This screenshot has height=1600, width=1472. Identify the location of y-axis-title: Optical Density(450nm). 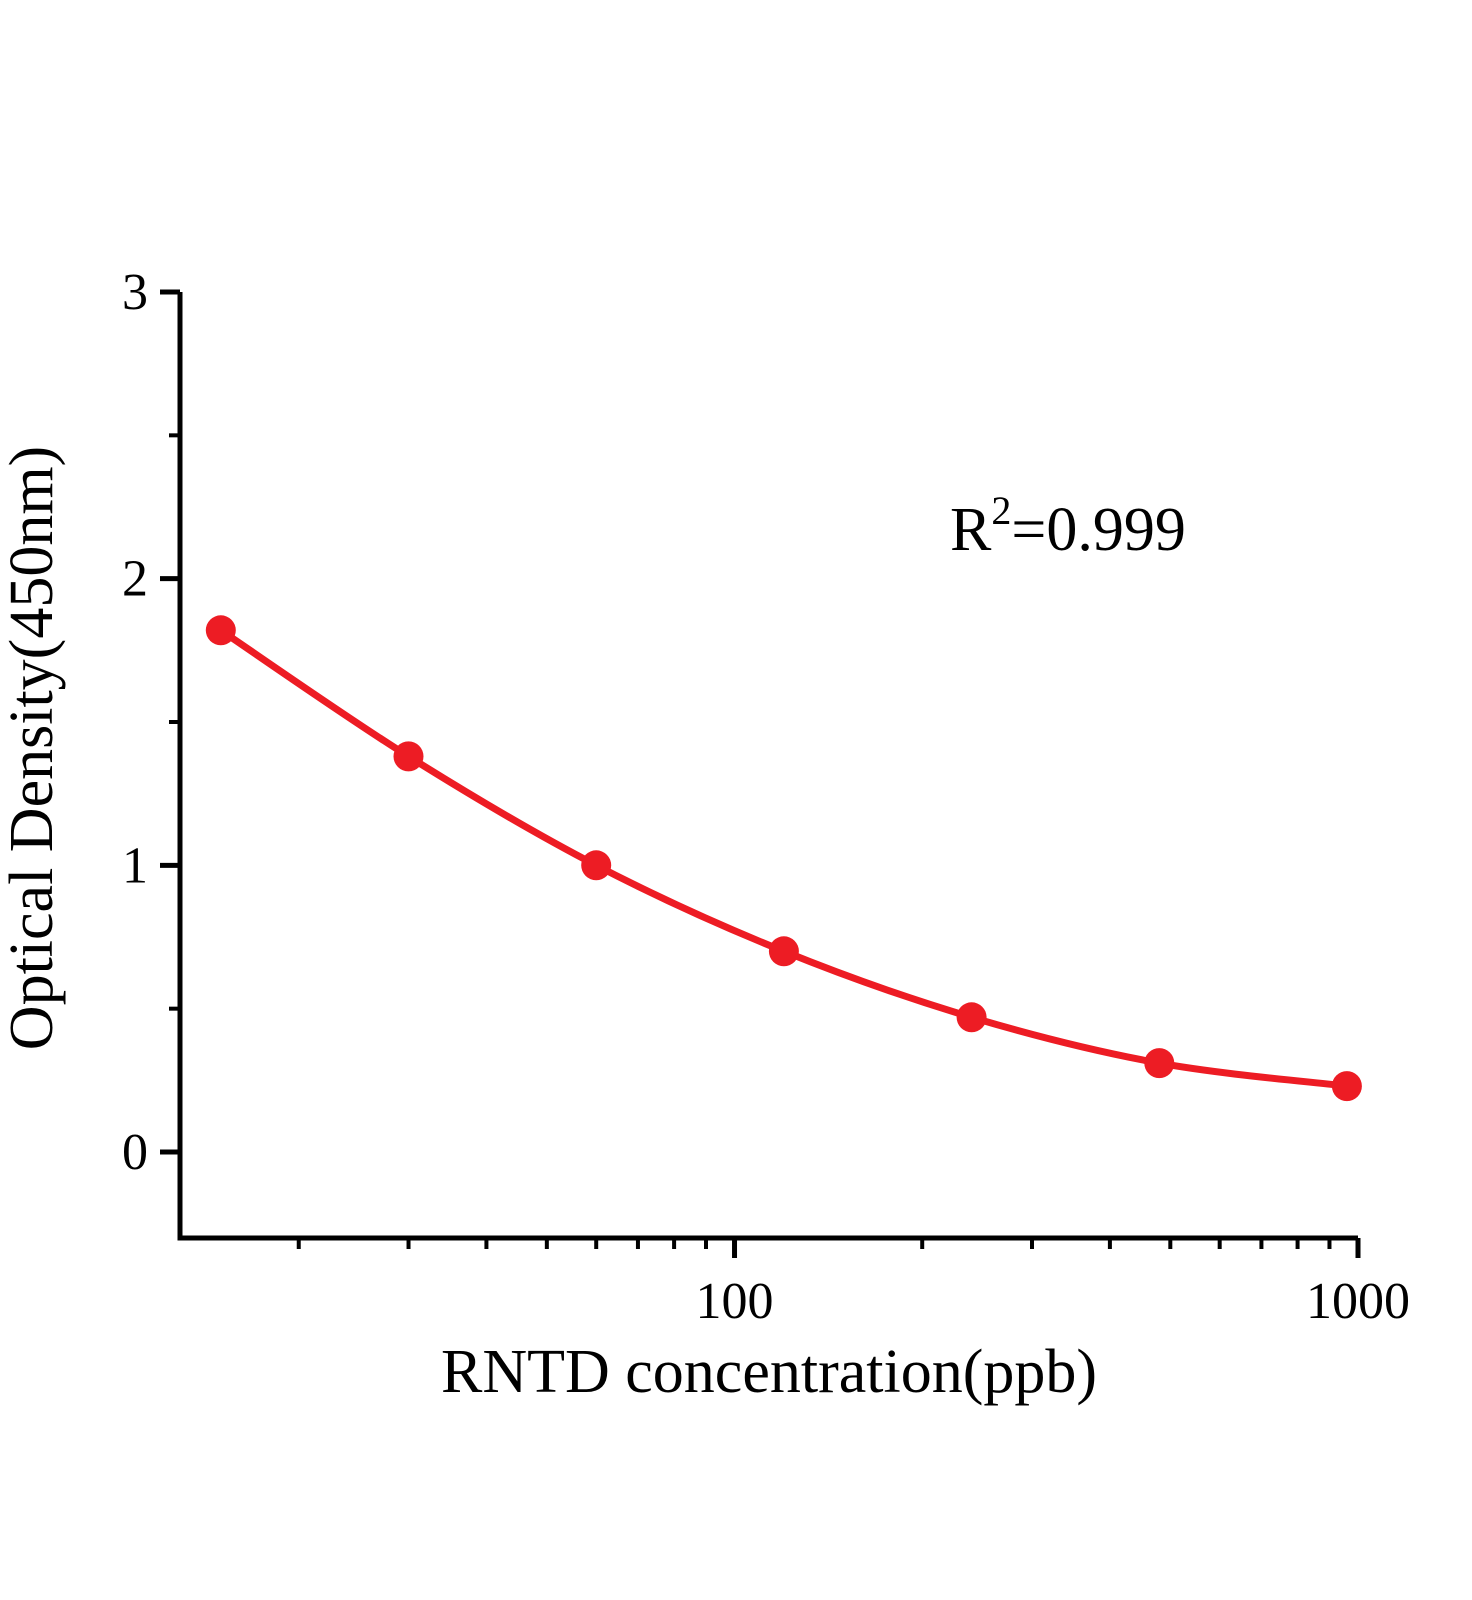
(33, 748).